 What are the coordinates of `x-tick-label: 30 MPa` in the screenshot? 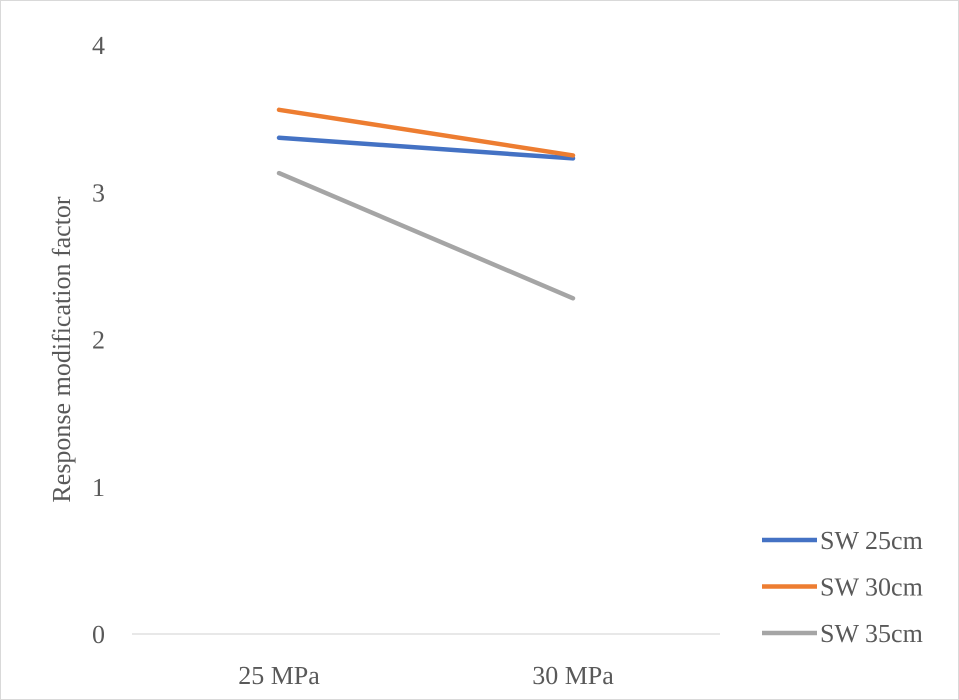 It's located at (573, 675).